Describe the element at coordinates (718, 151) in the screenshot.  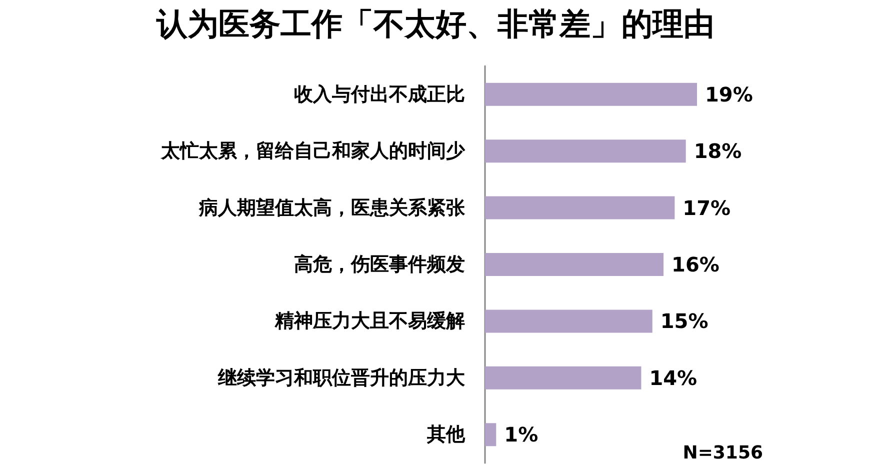
I see `data-label: 18%` at that location.